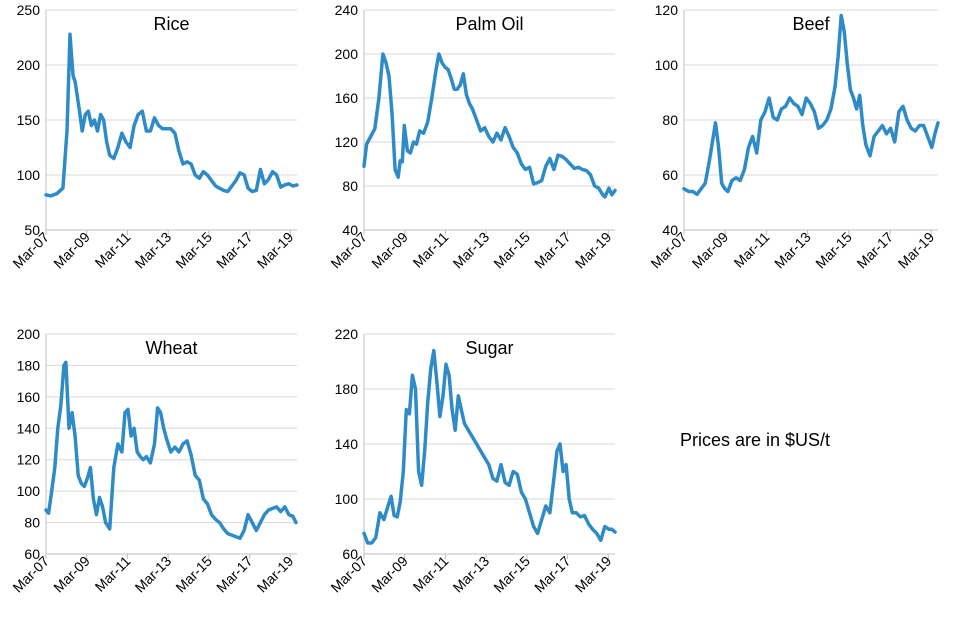 Image resolution: width=960 pixels, height=640 pixels. Describe the element at coordinates (811, 24) in the screenshot. I see `chart-title: Beef` at that location.